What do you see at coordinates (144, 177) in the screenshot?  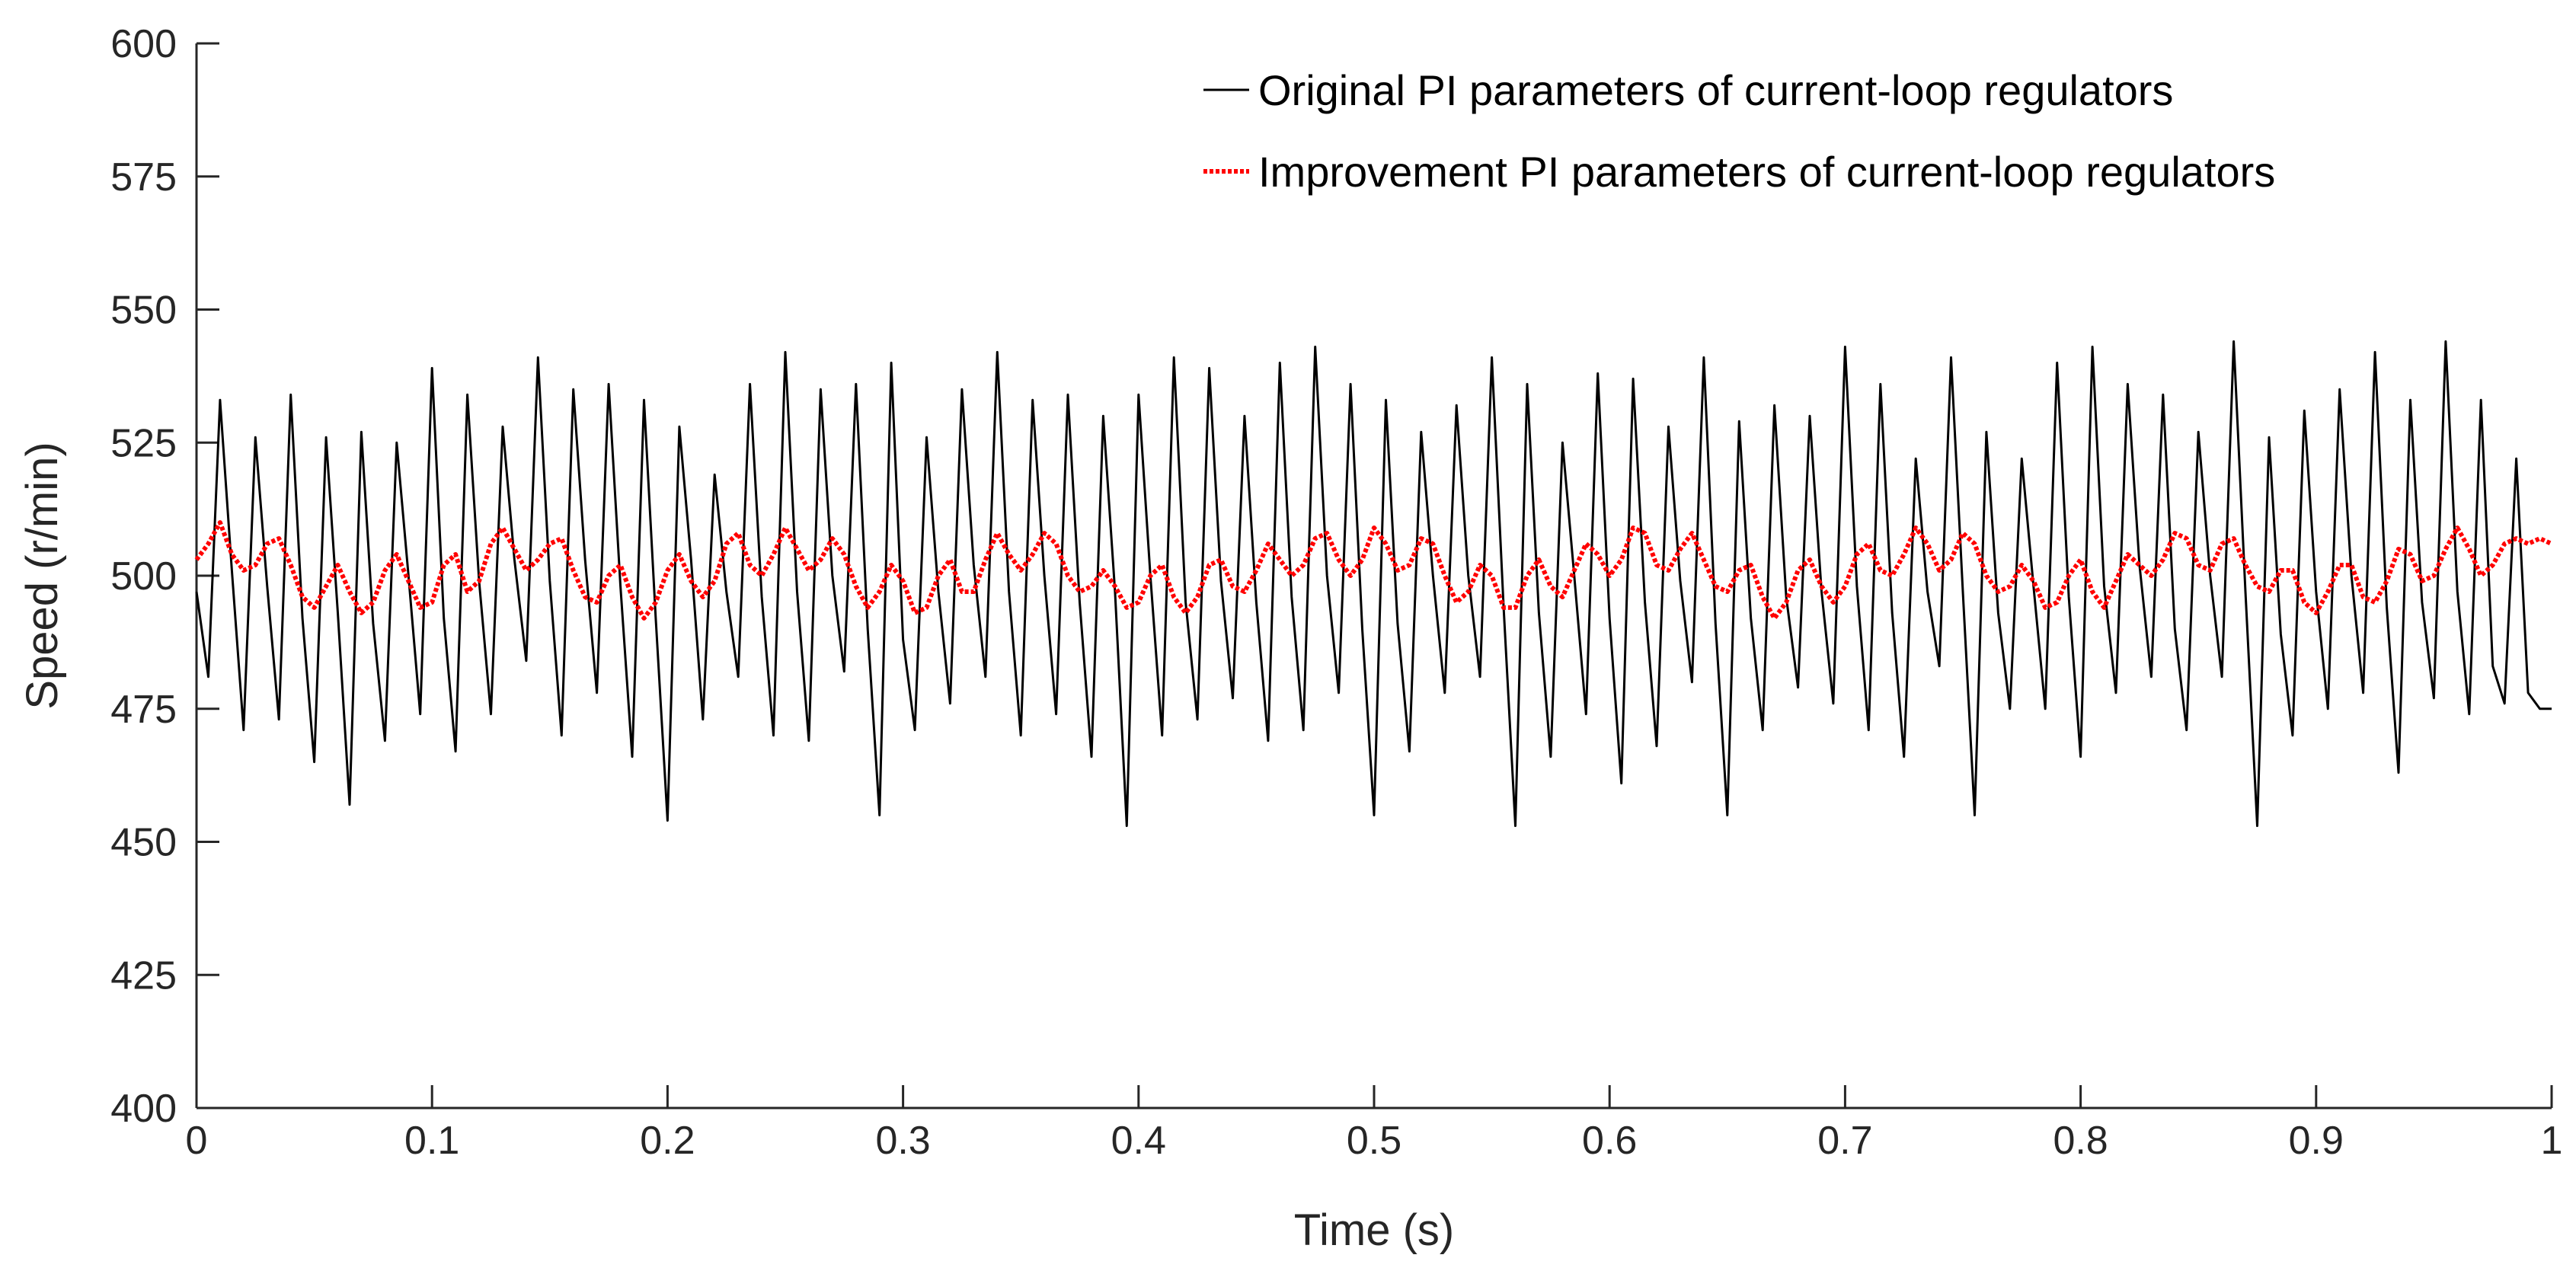 I see `y-tick-label: 575` at bounding box center [144, 177].